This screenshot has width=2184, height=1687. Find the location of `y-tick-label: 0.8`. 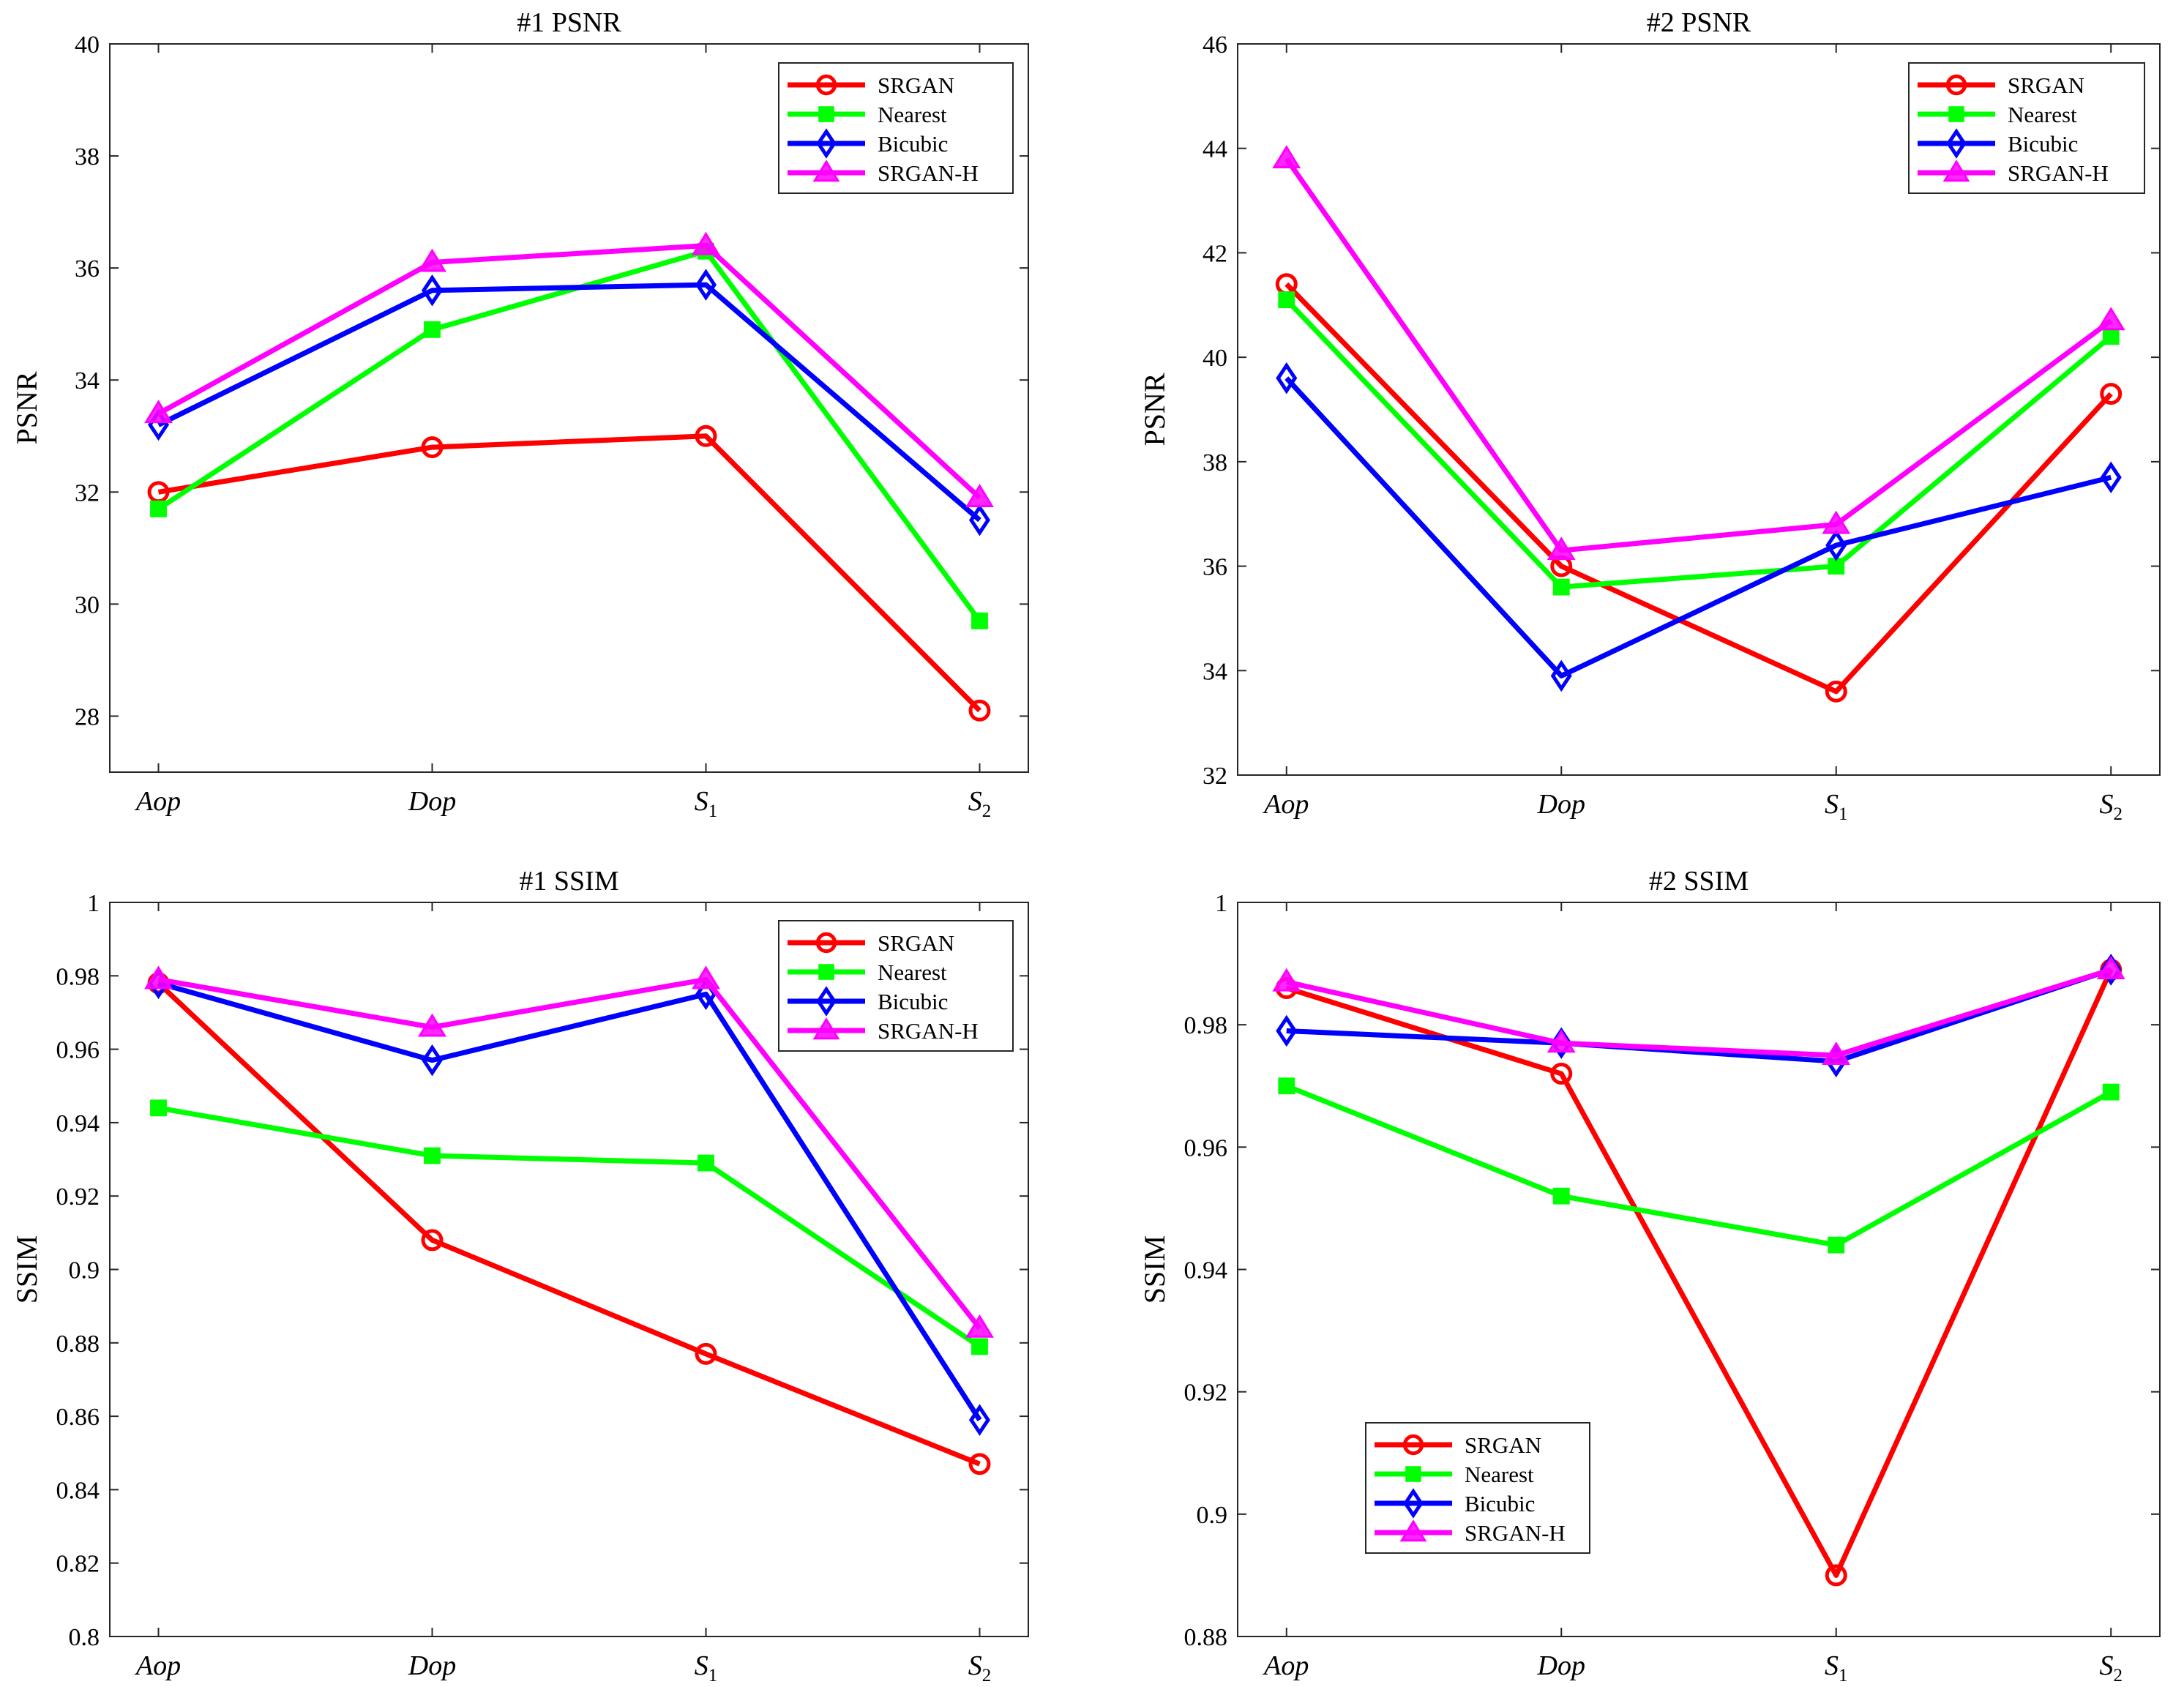

y-tick-label: 0.8 is located at coordinates (84, 1638).